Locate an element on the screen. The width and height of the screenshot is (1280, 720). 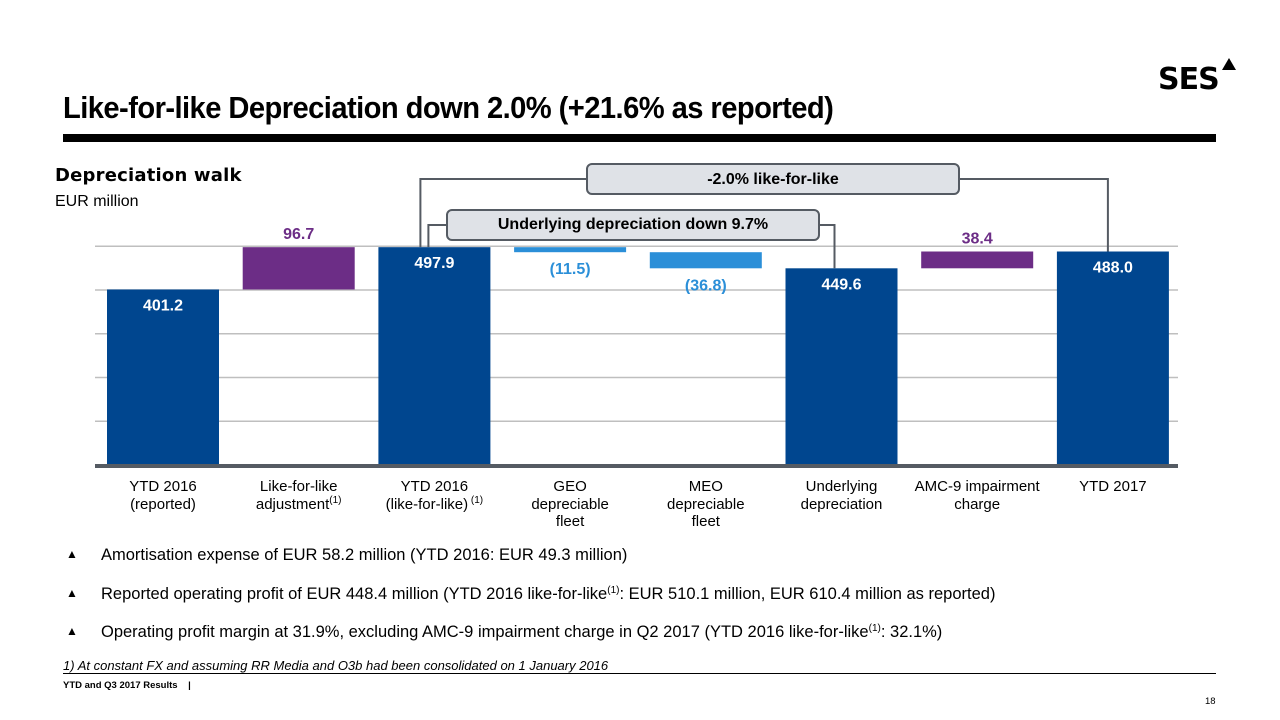
category-label: Underlying depreciation is located at coordinates (841, 495).